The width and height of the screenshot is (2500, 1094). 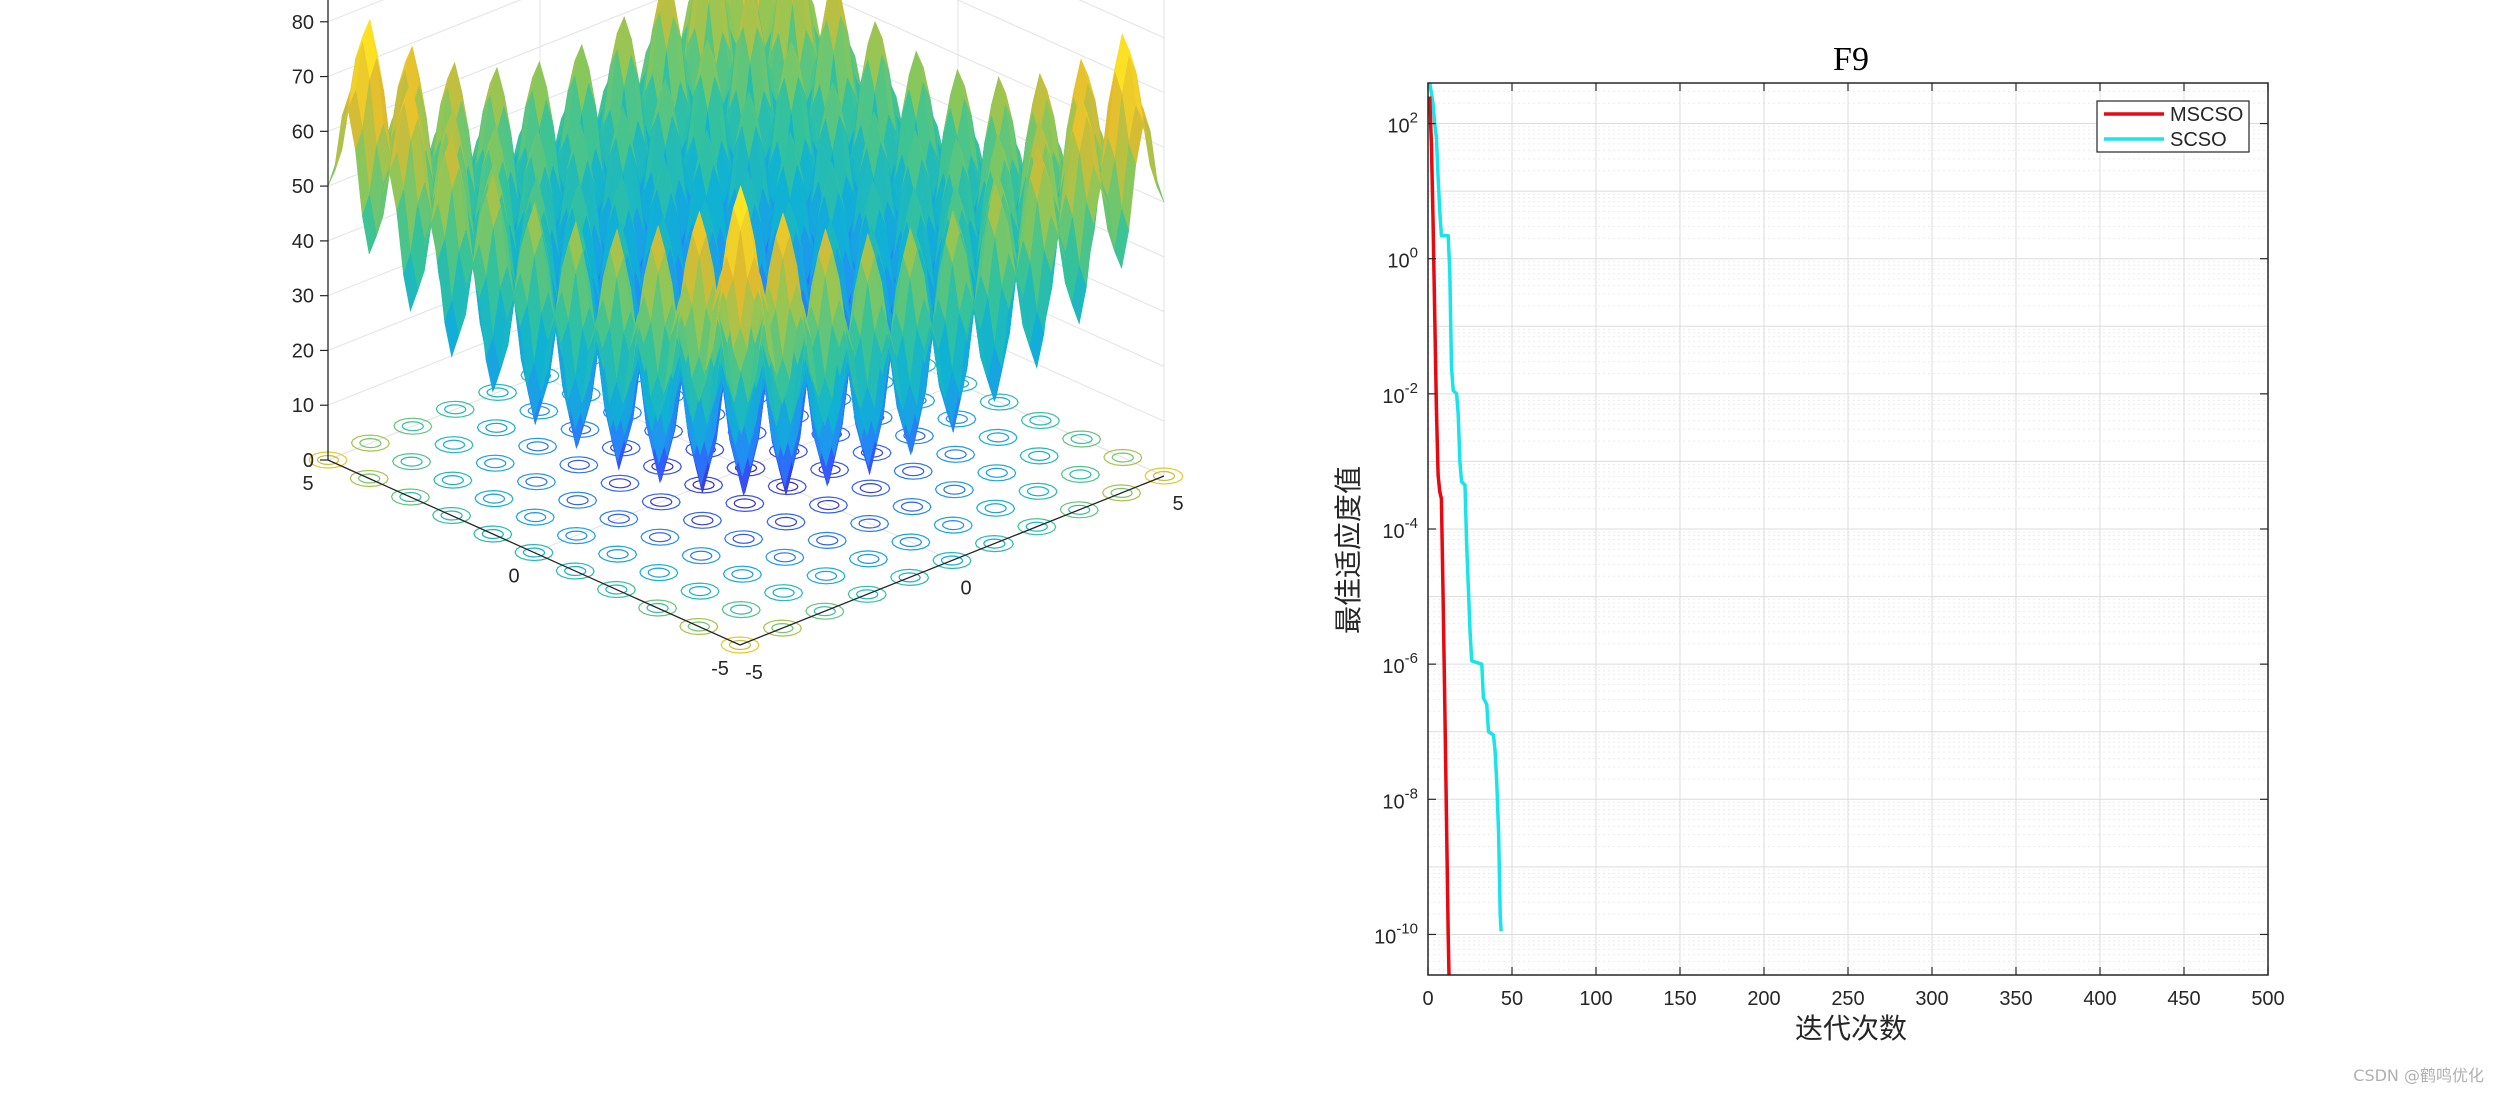 I want to click on z-tick-label: 10, so click(x=303, y=406).